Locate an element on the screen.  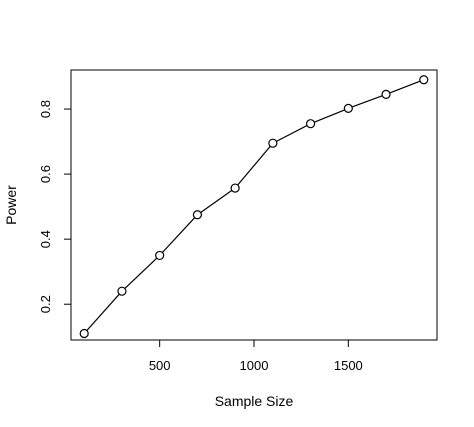
y-tick-label: 0.4 is located at coordinates (45, 239).